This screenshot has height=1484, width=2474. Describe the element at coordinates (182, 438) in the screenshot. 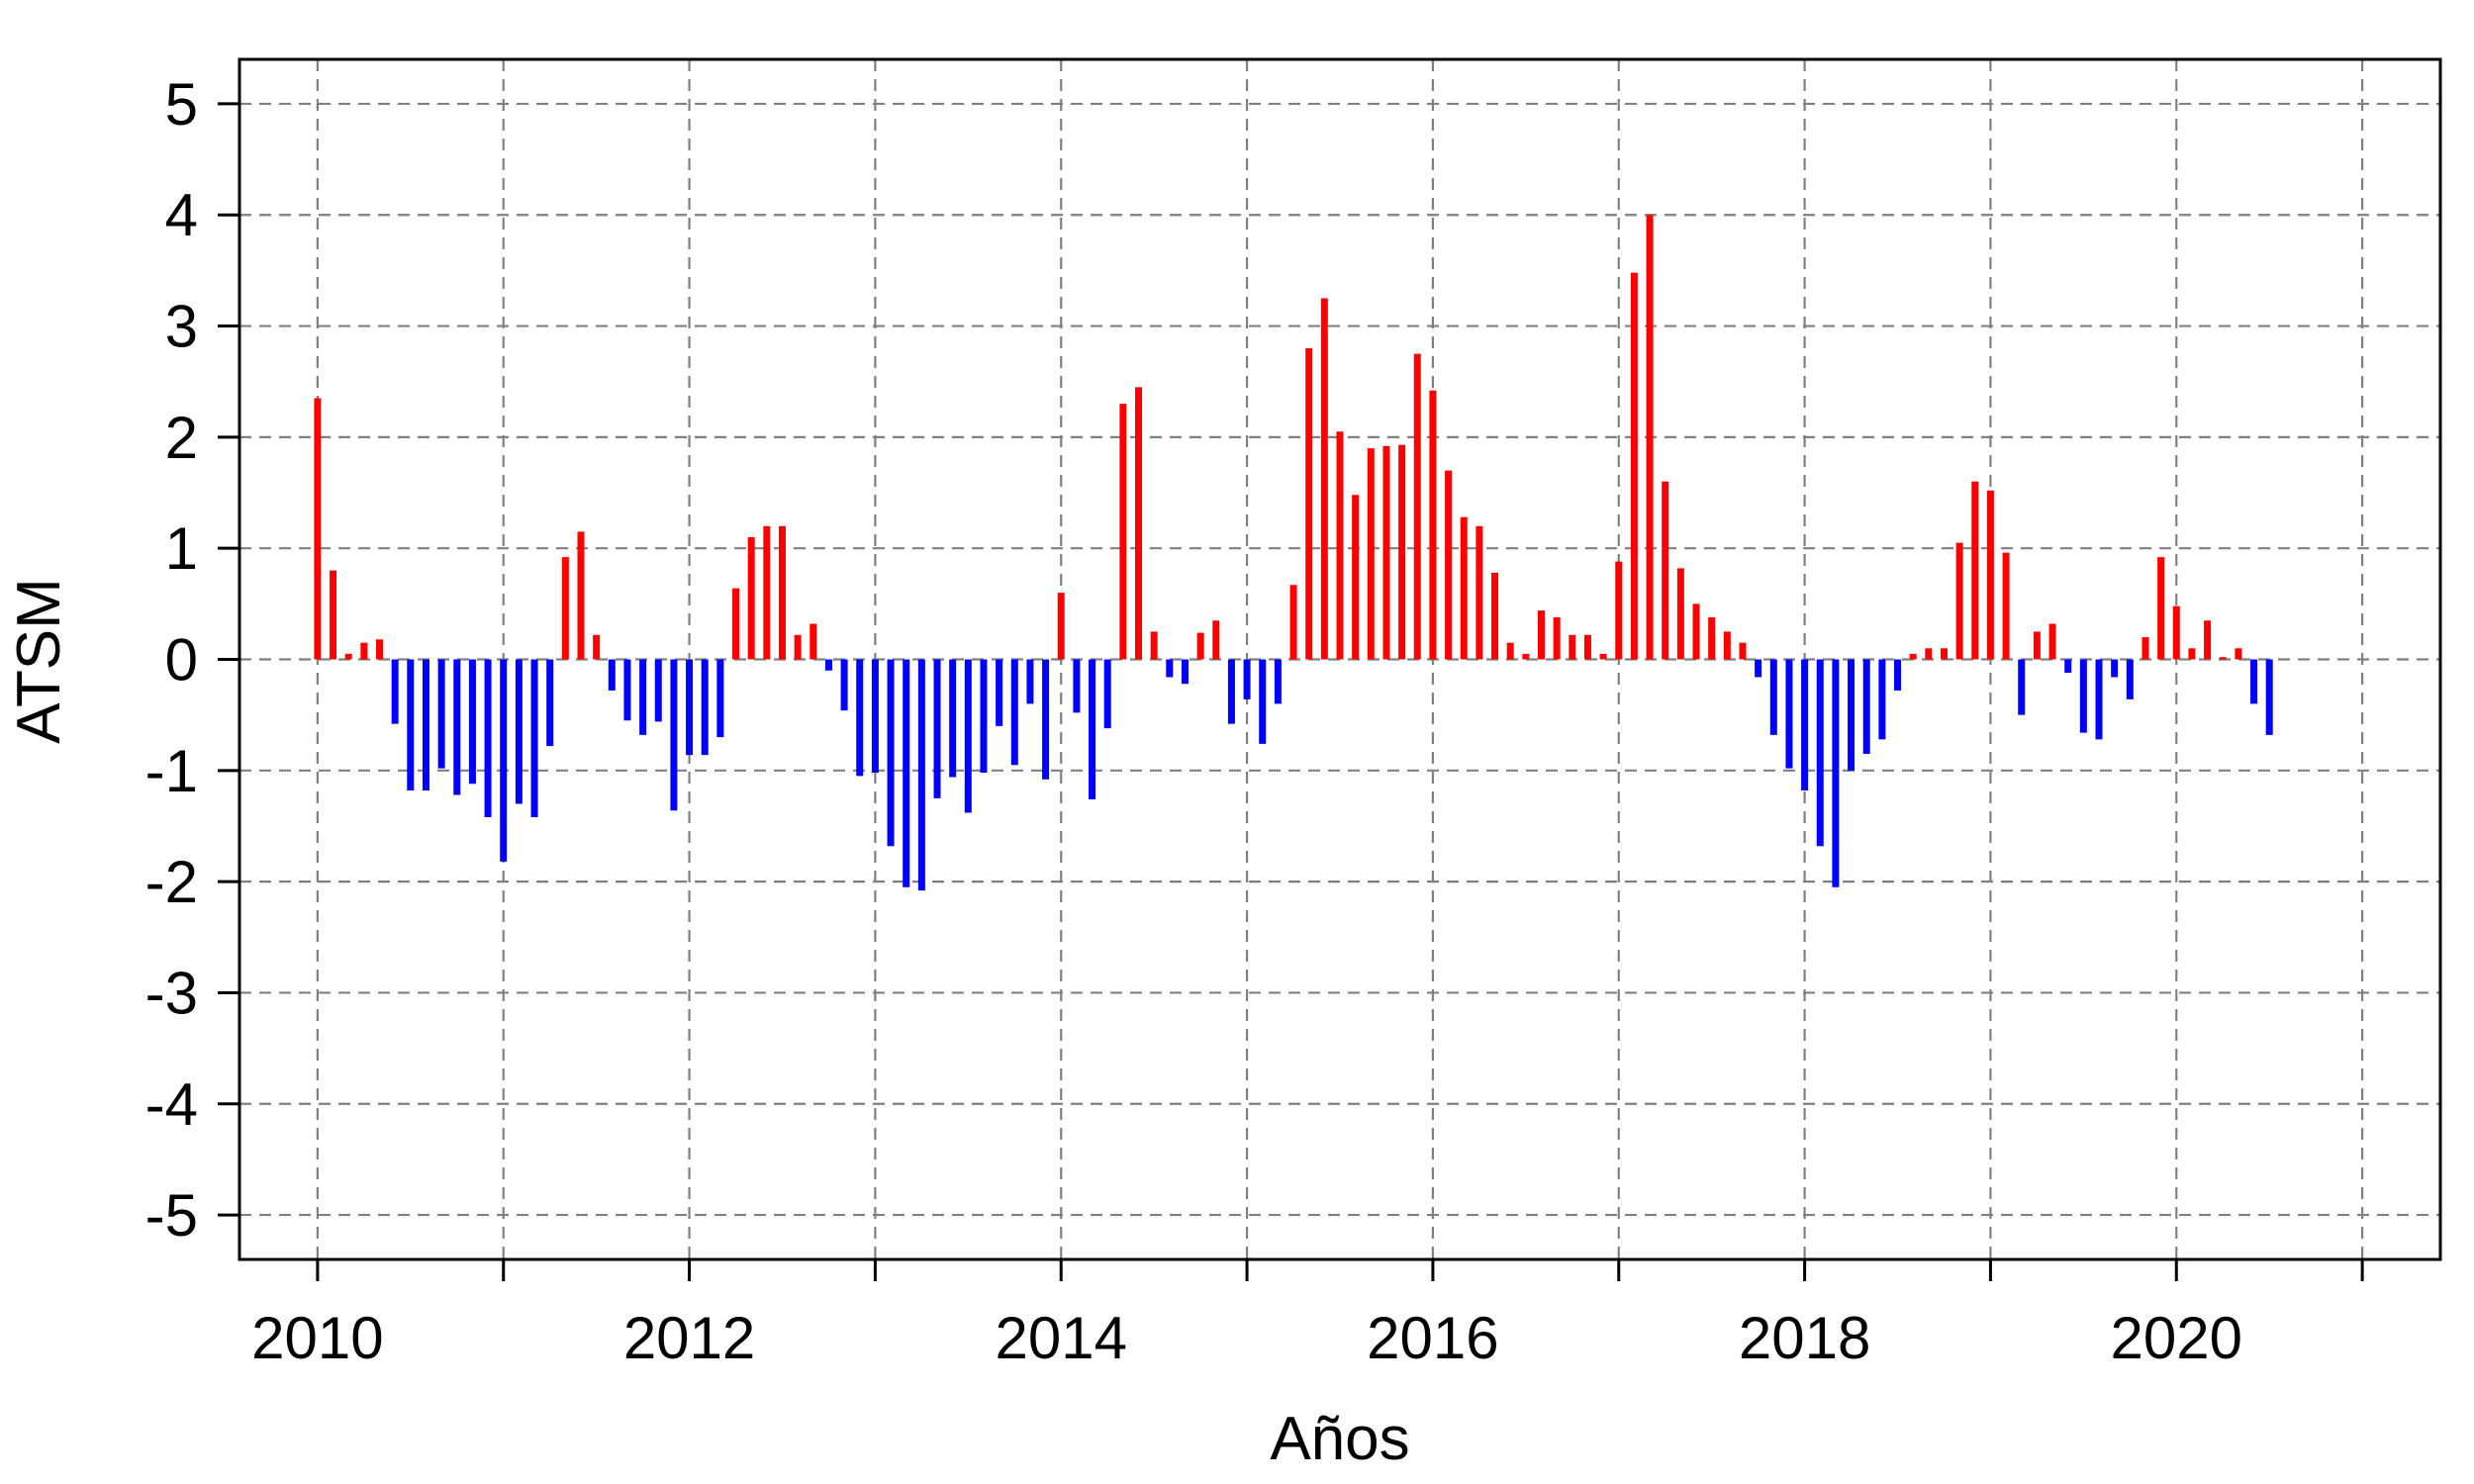

I see `y-tick-label: 2` at that location.